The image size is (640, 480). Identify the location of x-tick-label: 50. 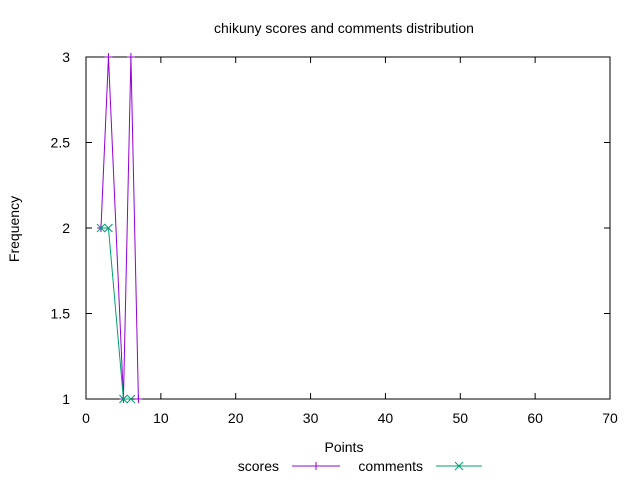
(460, 418).